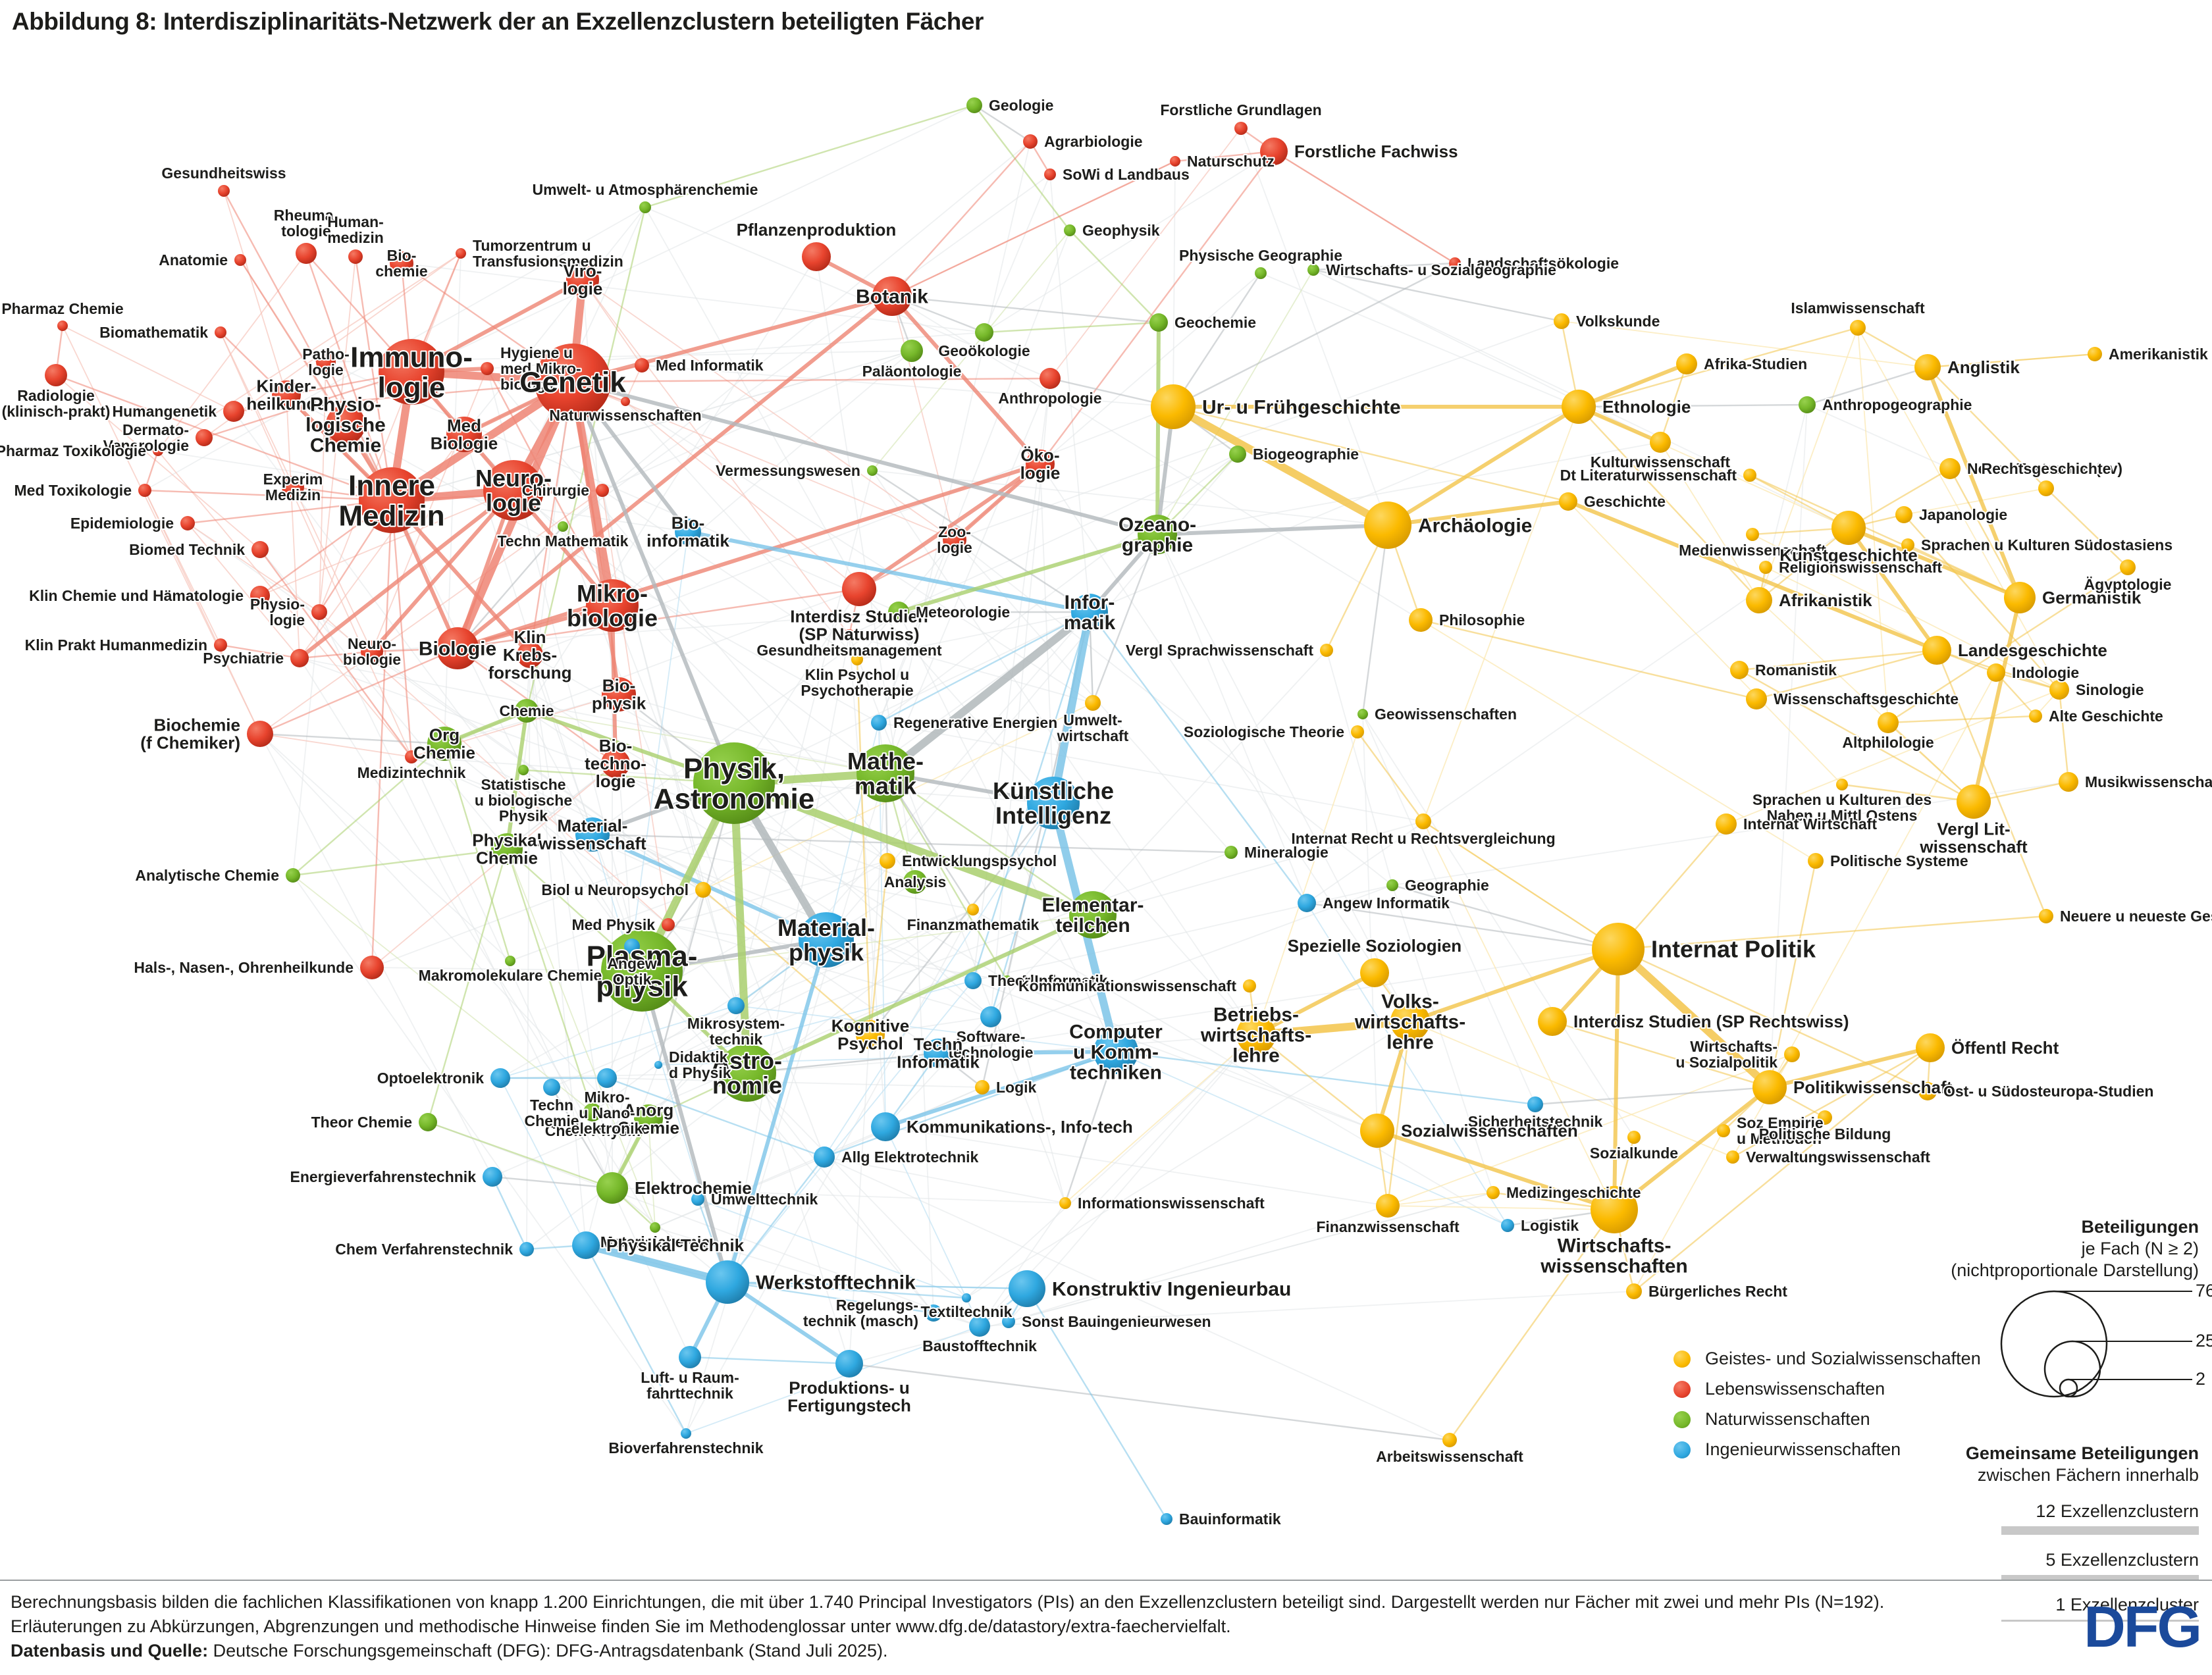 Image resolution: width=2212 pixels, height=1675 pixels. Describe the element at coordinates (372, 651) in the screenshot. I see `node-neurobiologie` at that location.